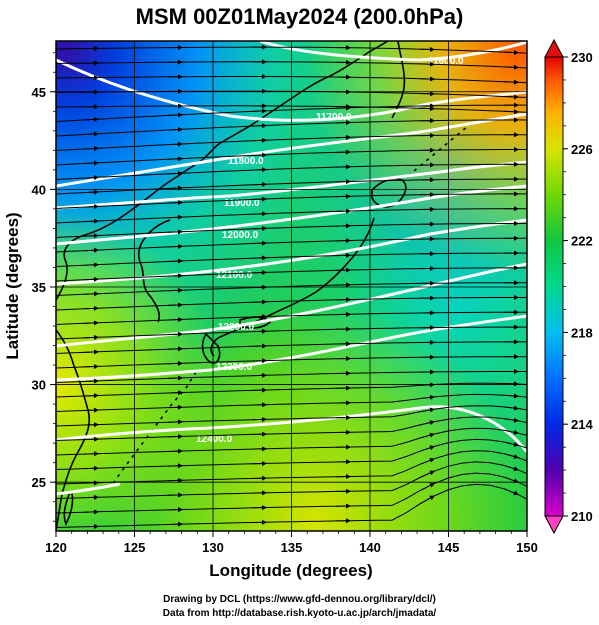 Image resolution: width=599 pixels, height=625 pixels. Describe the element at coordinates (299, 16) in the screenshot. I see `chart-title: MSM 00Z01May2024 (200.0hPa)` at that location.